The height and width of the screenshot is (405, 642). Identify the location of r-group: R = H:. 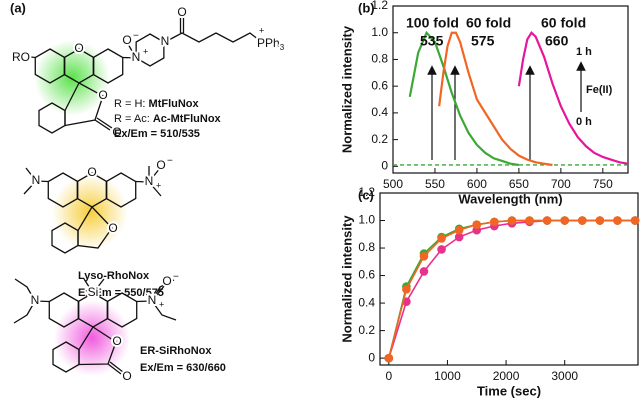
(129, 104).